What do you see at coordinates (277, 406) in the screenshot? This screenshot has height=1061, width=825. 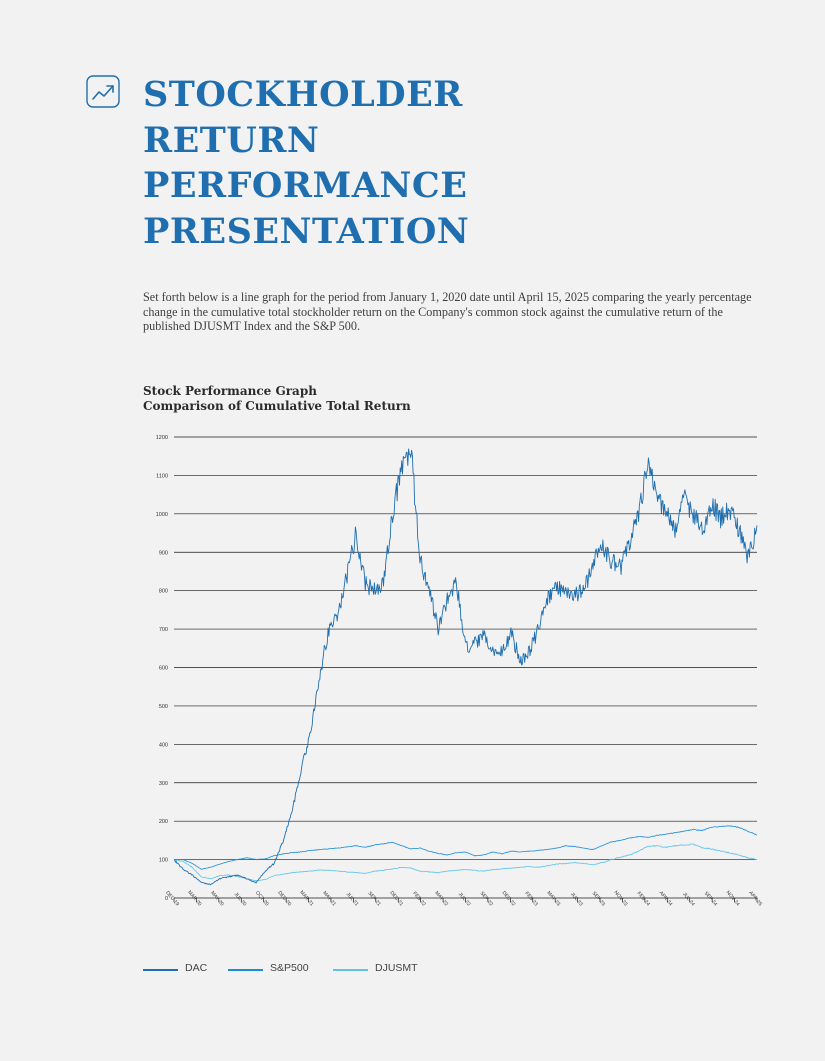 I see `chart-subtitle: Comparison of Cumulative Total Return` at bounding box center [277, 406].